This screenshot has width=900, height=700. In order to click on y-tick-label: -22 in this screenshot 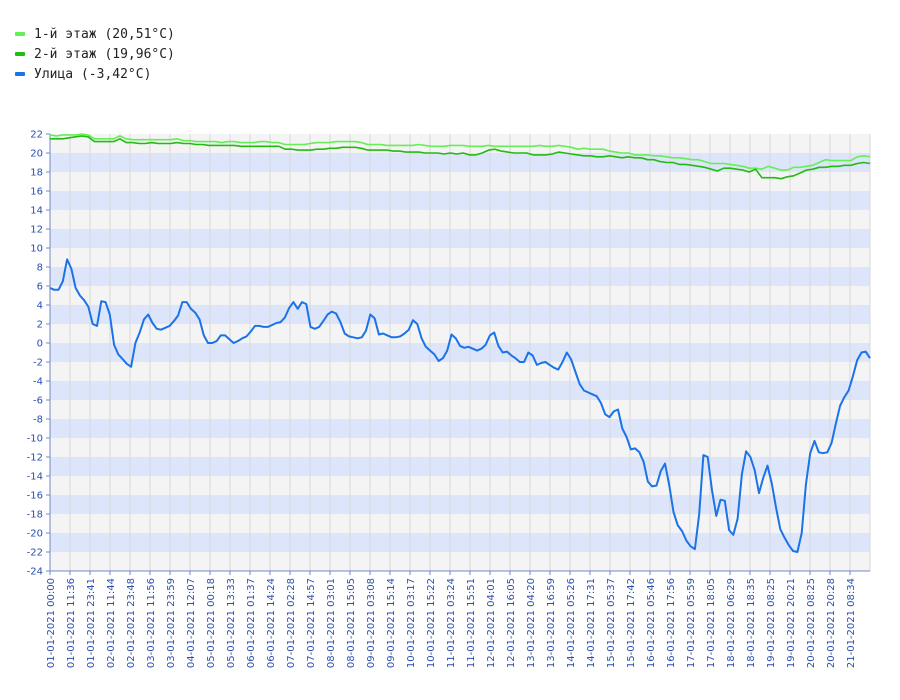, I will do `click(35, 553)`.